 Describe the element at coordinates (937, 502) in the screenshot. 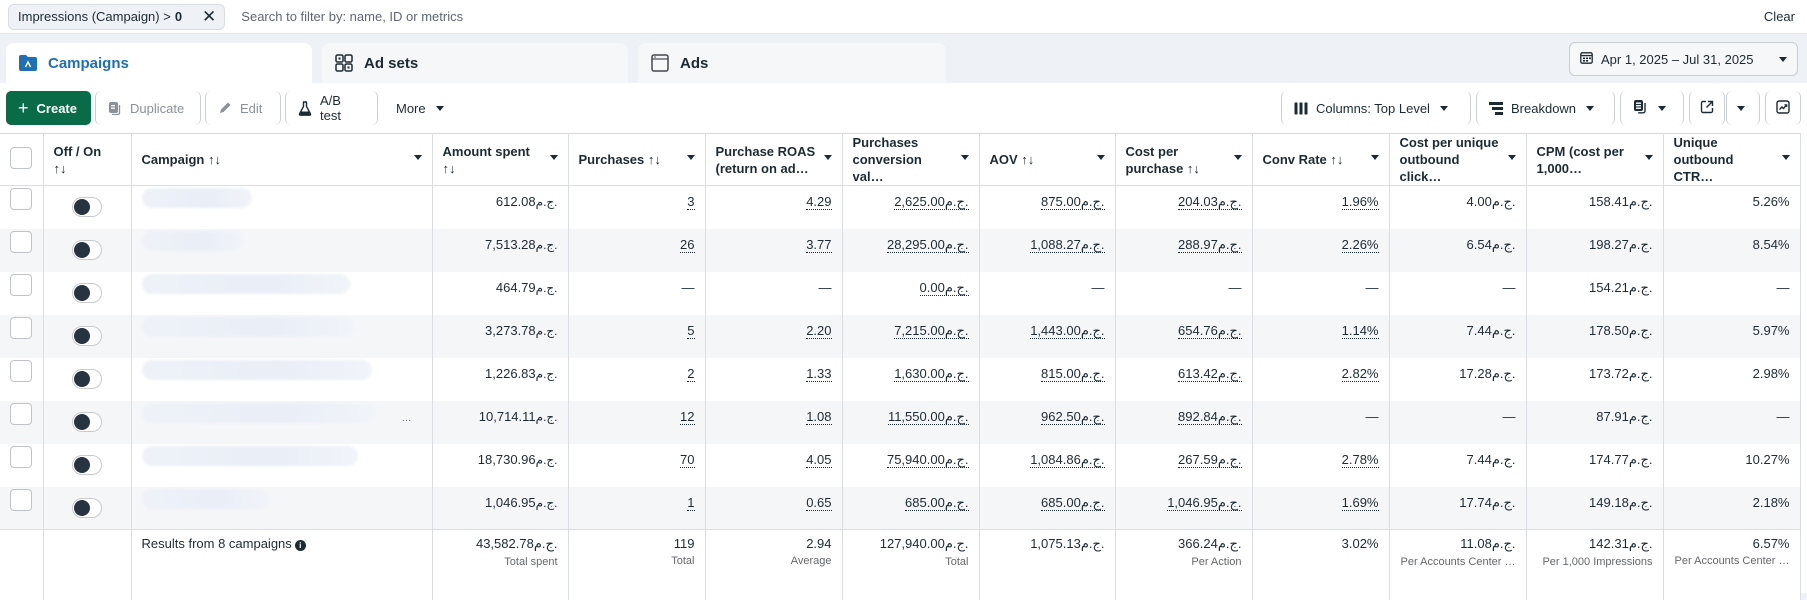

I see `conversion-value: 685.00ج.م.` at that location.